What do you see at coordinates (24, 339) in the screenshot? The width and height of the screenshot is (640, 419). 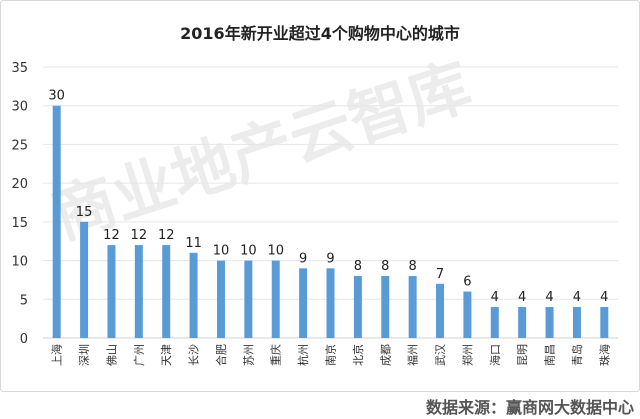 I see `y-tick-label: 0` at bounding box center [24, 339].